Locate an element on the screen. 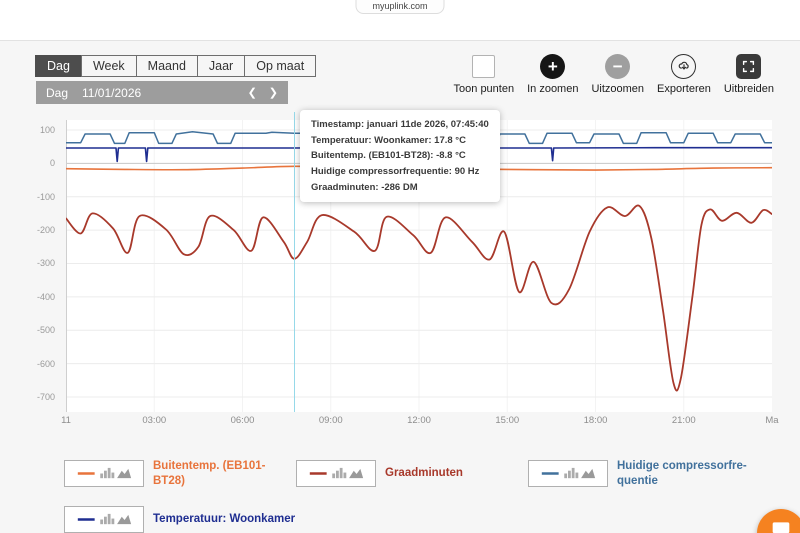 The height and width of the screenshot is (533, 800). tab-op-maat: Op maat is located at coordinates (280, 66).